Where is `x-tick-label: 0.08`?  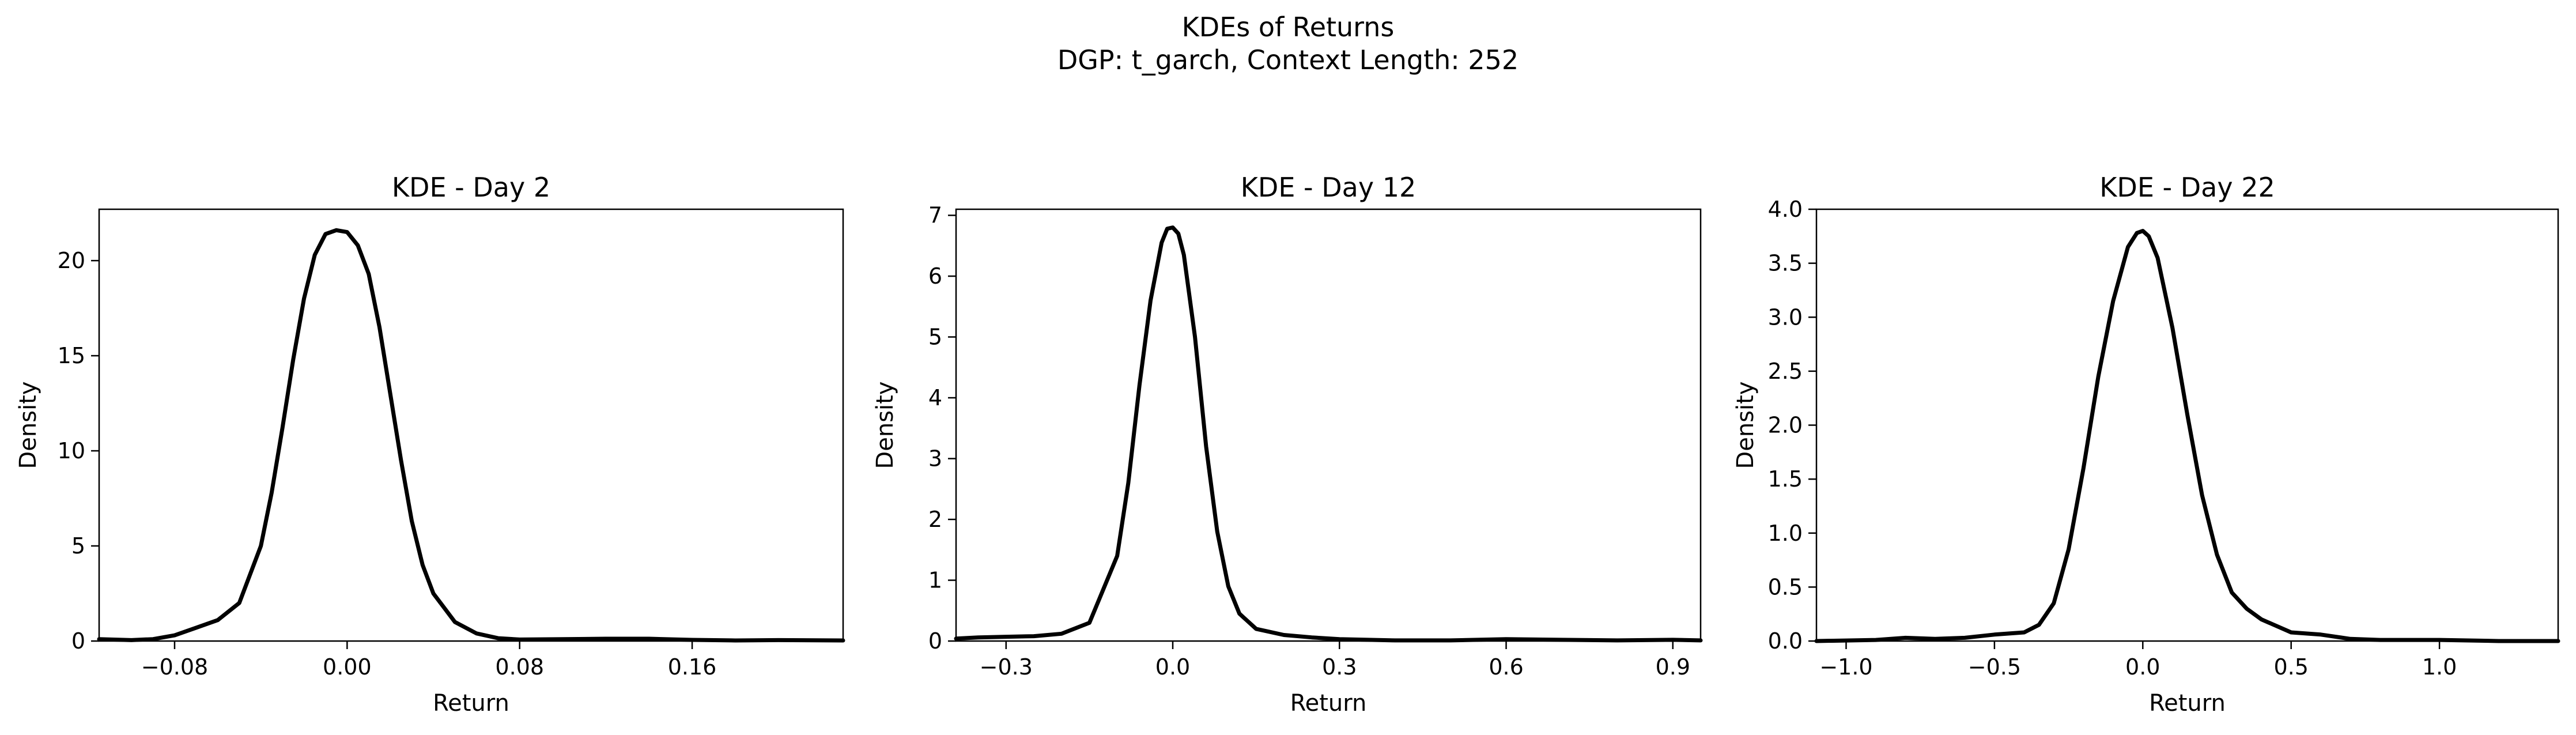
x-tick-label: 0.08 is located at coordinates (519, 667).